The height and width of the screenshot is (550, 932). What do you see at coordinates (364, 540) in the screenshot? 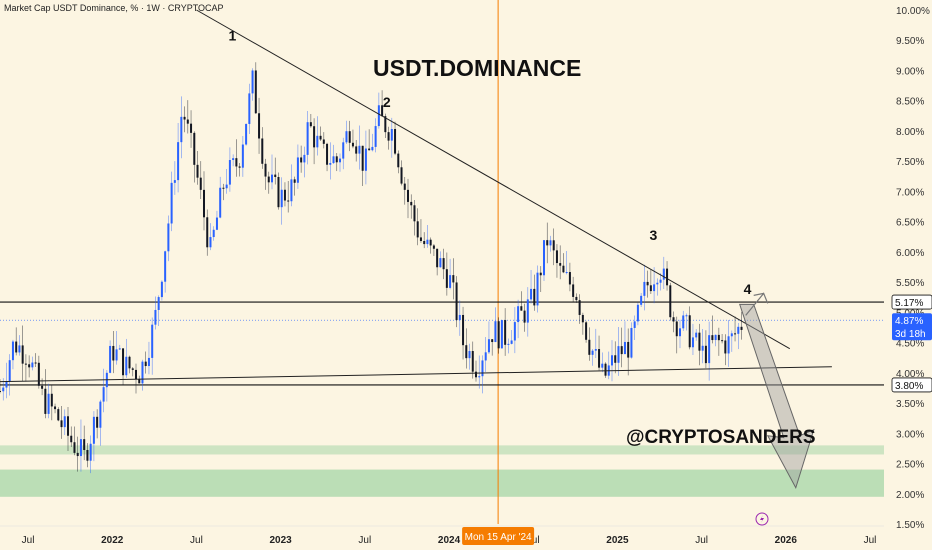
I see `x-tick-label: Jul` at bounding box center [364, 540].